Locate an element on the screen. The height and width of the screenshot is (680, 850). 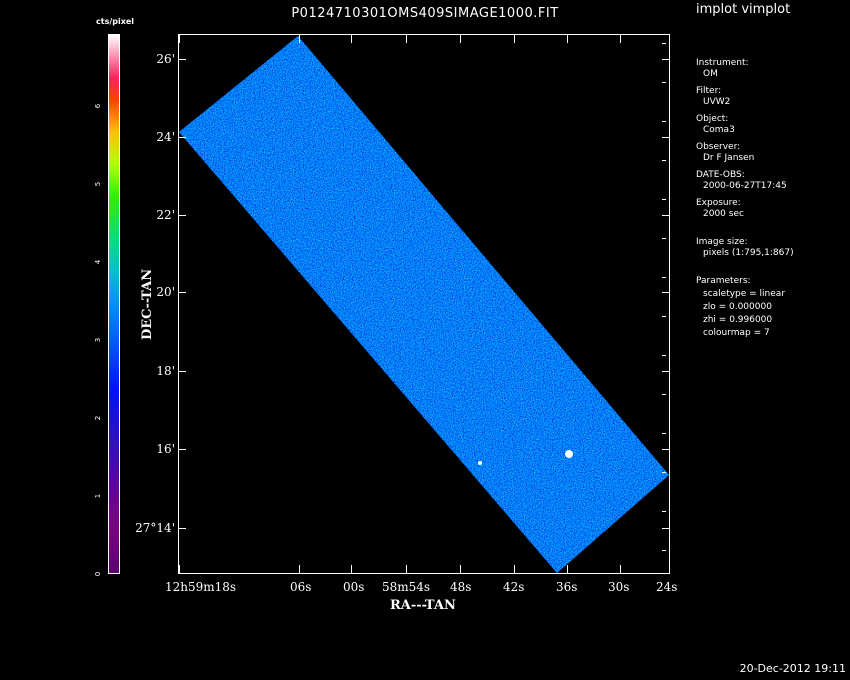
instrument-value: OM is located at coordinates (710, 74).